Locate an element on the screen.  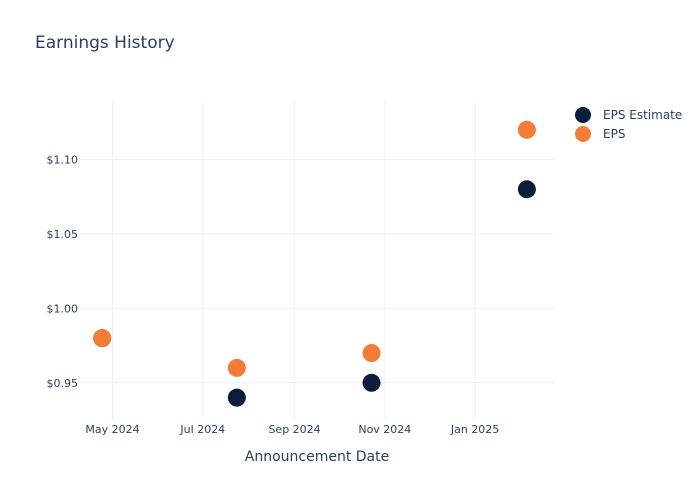
x-axis-ticks: May 2024 Jul 2024 Sep 2024 Nov 2024 Jan 2025 is located at coordinates (292, 429).